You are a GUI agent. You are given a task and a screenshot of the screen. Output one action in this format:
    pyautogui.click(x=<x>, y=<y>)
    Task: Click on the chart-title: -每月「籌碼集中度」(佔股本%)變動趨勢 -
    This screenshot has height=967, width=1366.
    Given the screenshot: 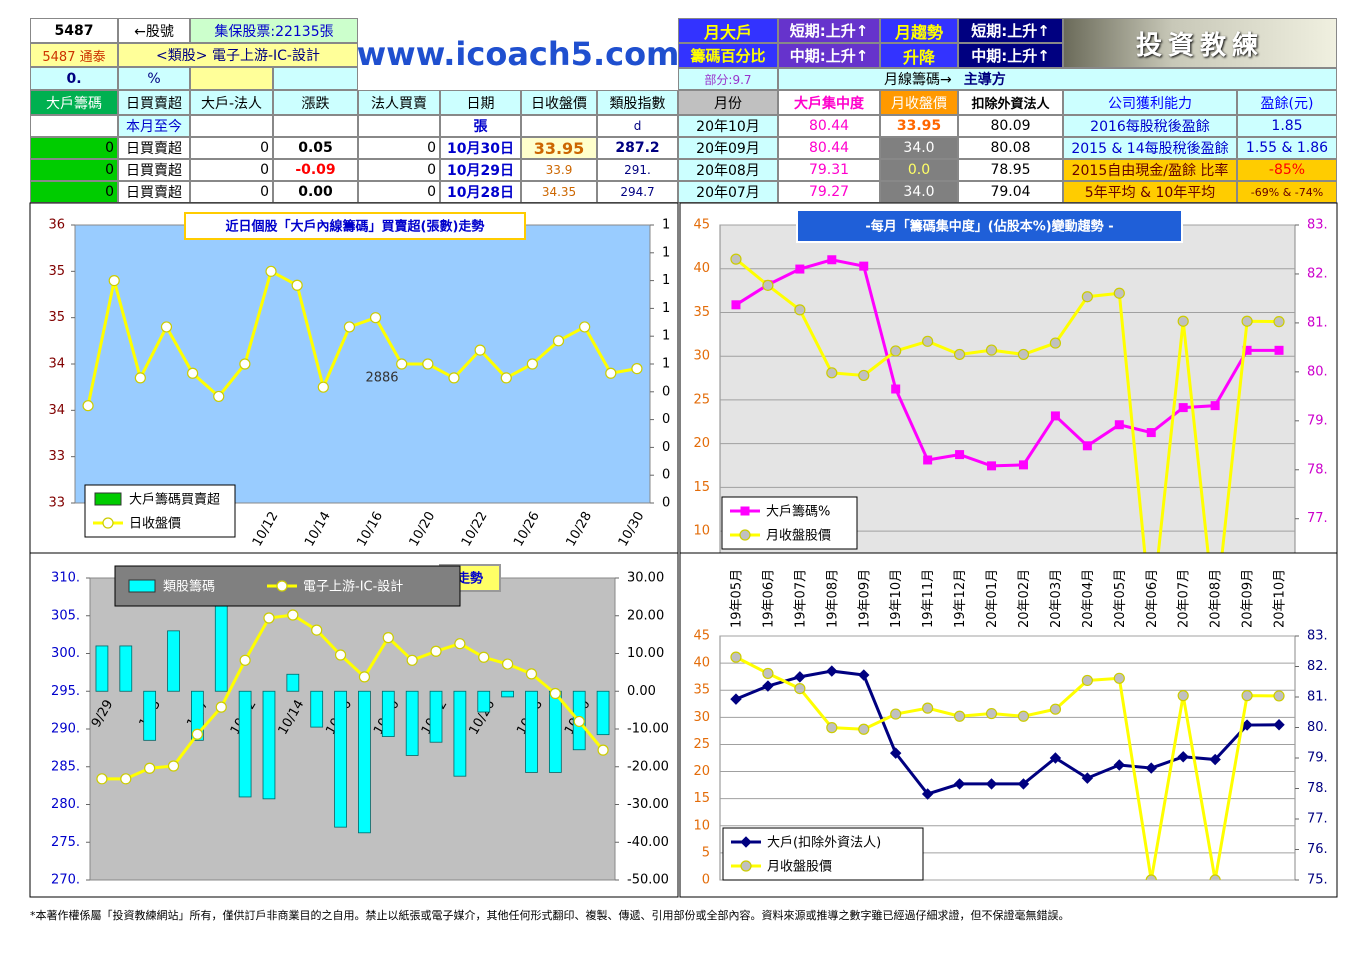 What is the action you would take?
    pyautogui.click(x=989, y=227)
    